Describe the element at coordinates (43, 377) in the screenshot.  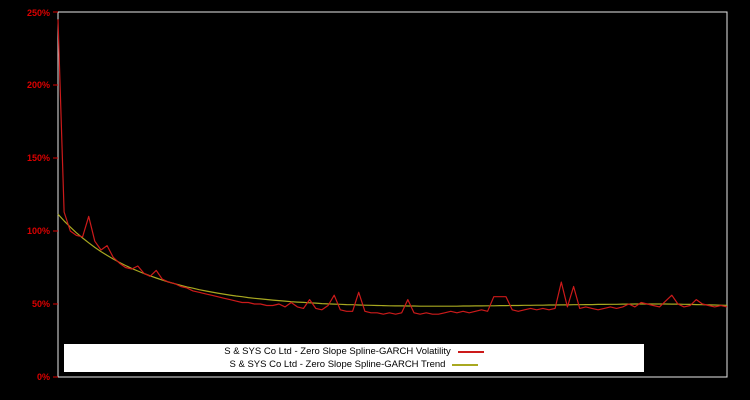
I see `y-tick-label: 0%` at that location.